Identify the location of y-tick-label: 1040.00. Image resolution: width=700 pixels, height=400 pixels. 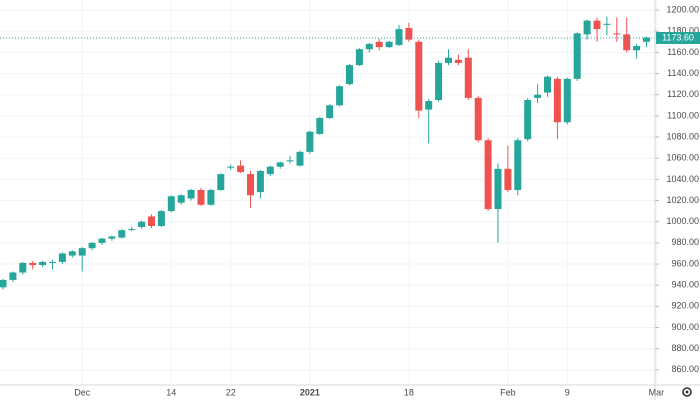
(682, 179).